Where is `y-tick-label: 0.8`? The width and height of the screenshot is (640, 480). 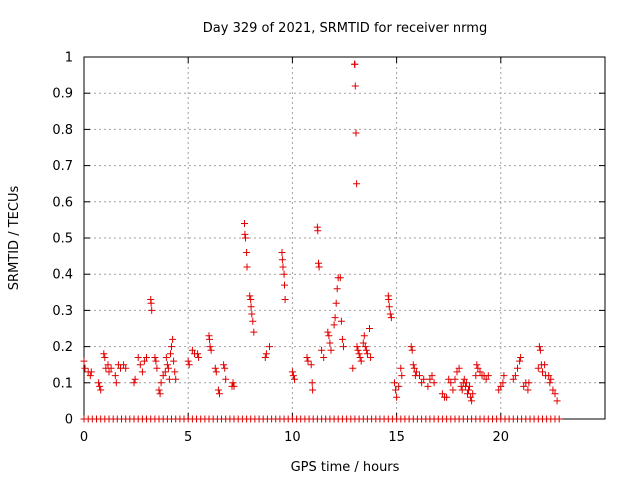
y-tick-label: 0.8 is located at coordinates (62, 130).